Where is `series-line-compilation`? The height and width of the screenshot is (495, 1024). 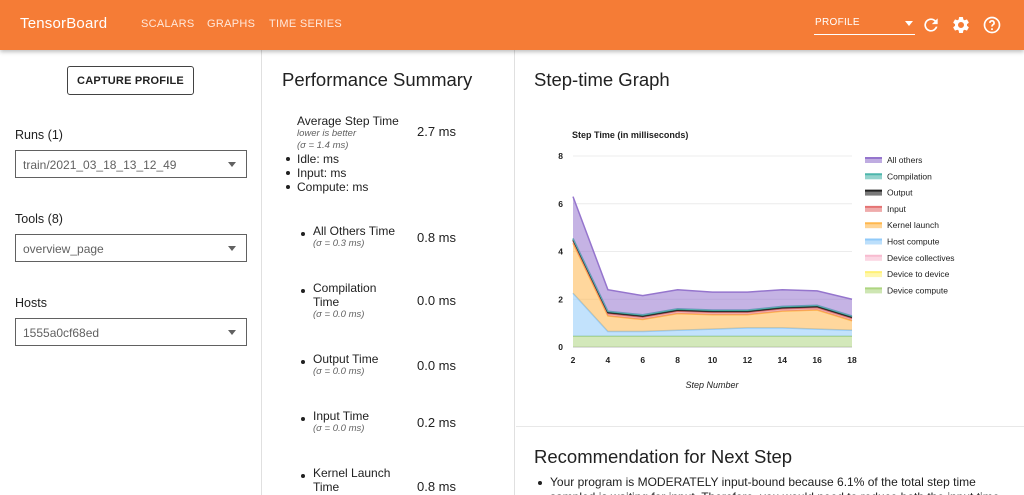
series-line-compilation is located at coordinates (712, 277).